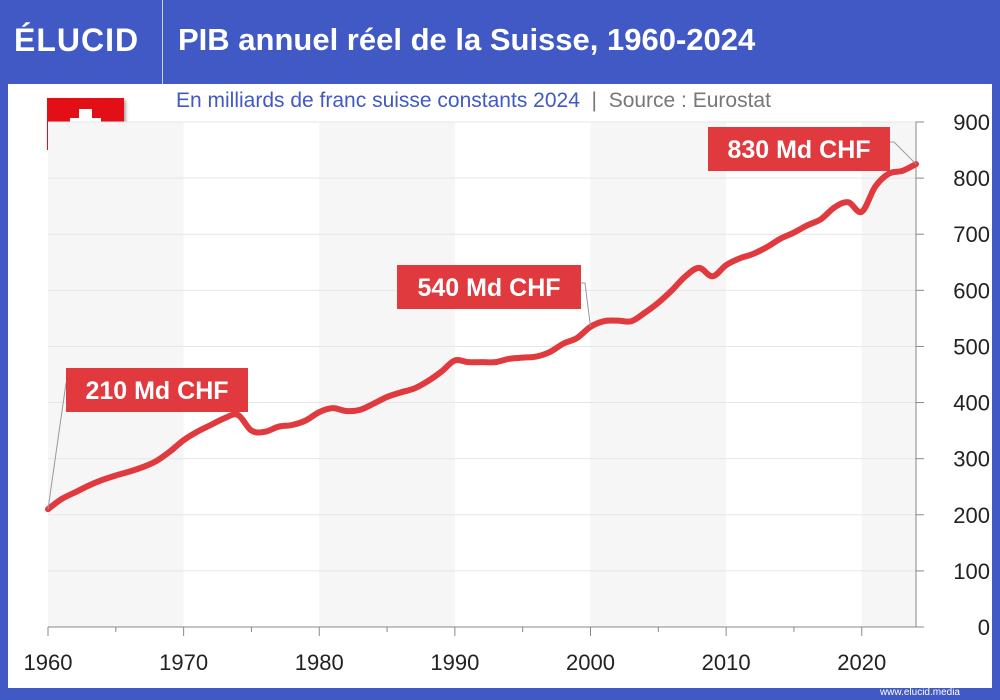  What do you see at coordinates (971, 234) in the screenshot?
I see `y-tick-label: 700` at bounding box center [971, 234].